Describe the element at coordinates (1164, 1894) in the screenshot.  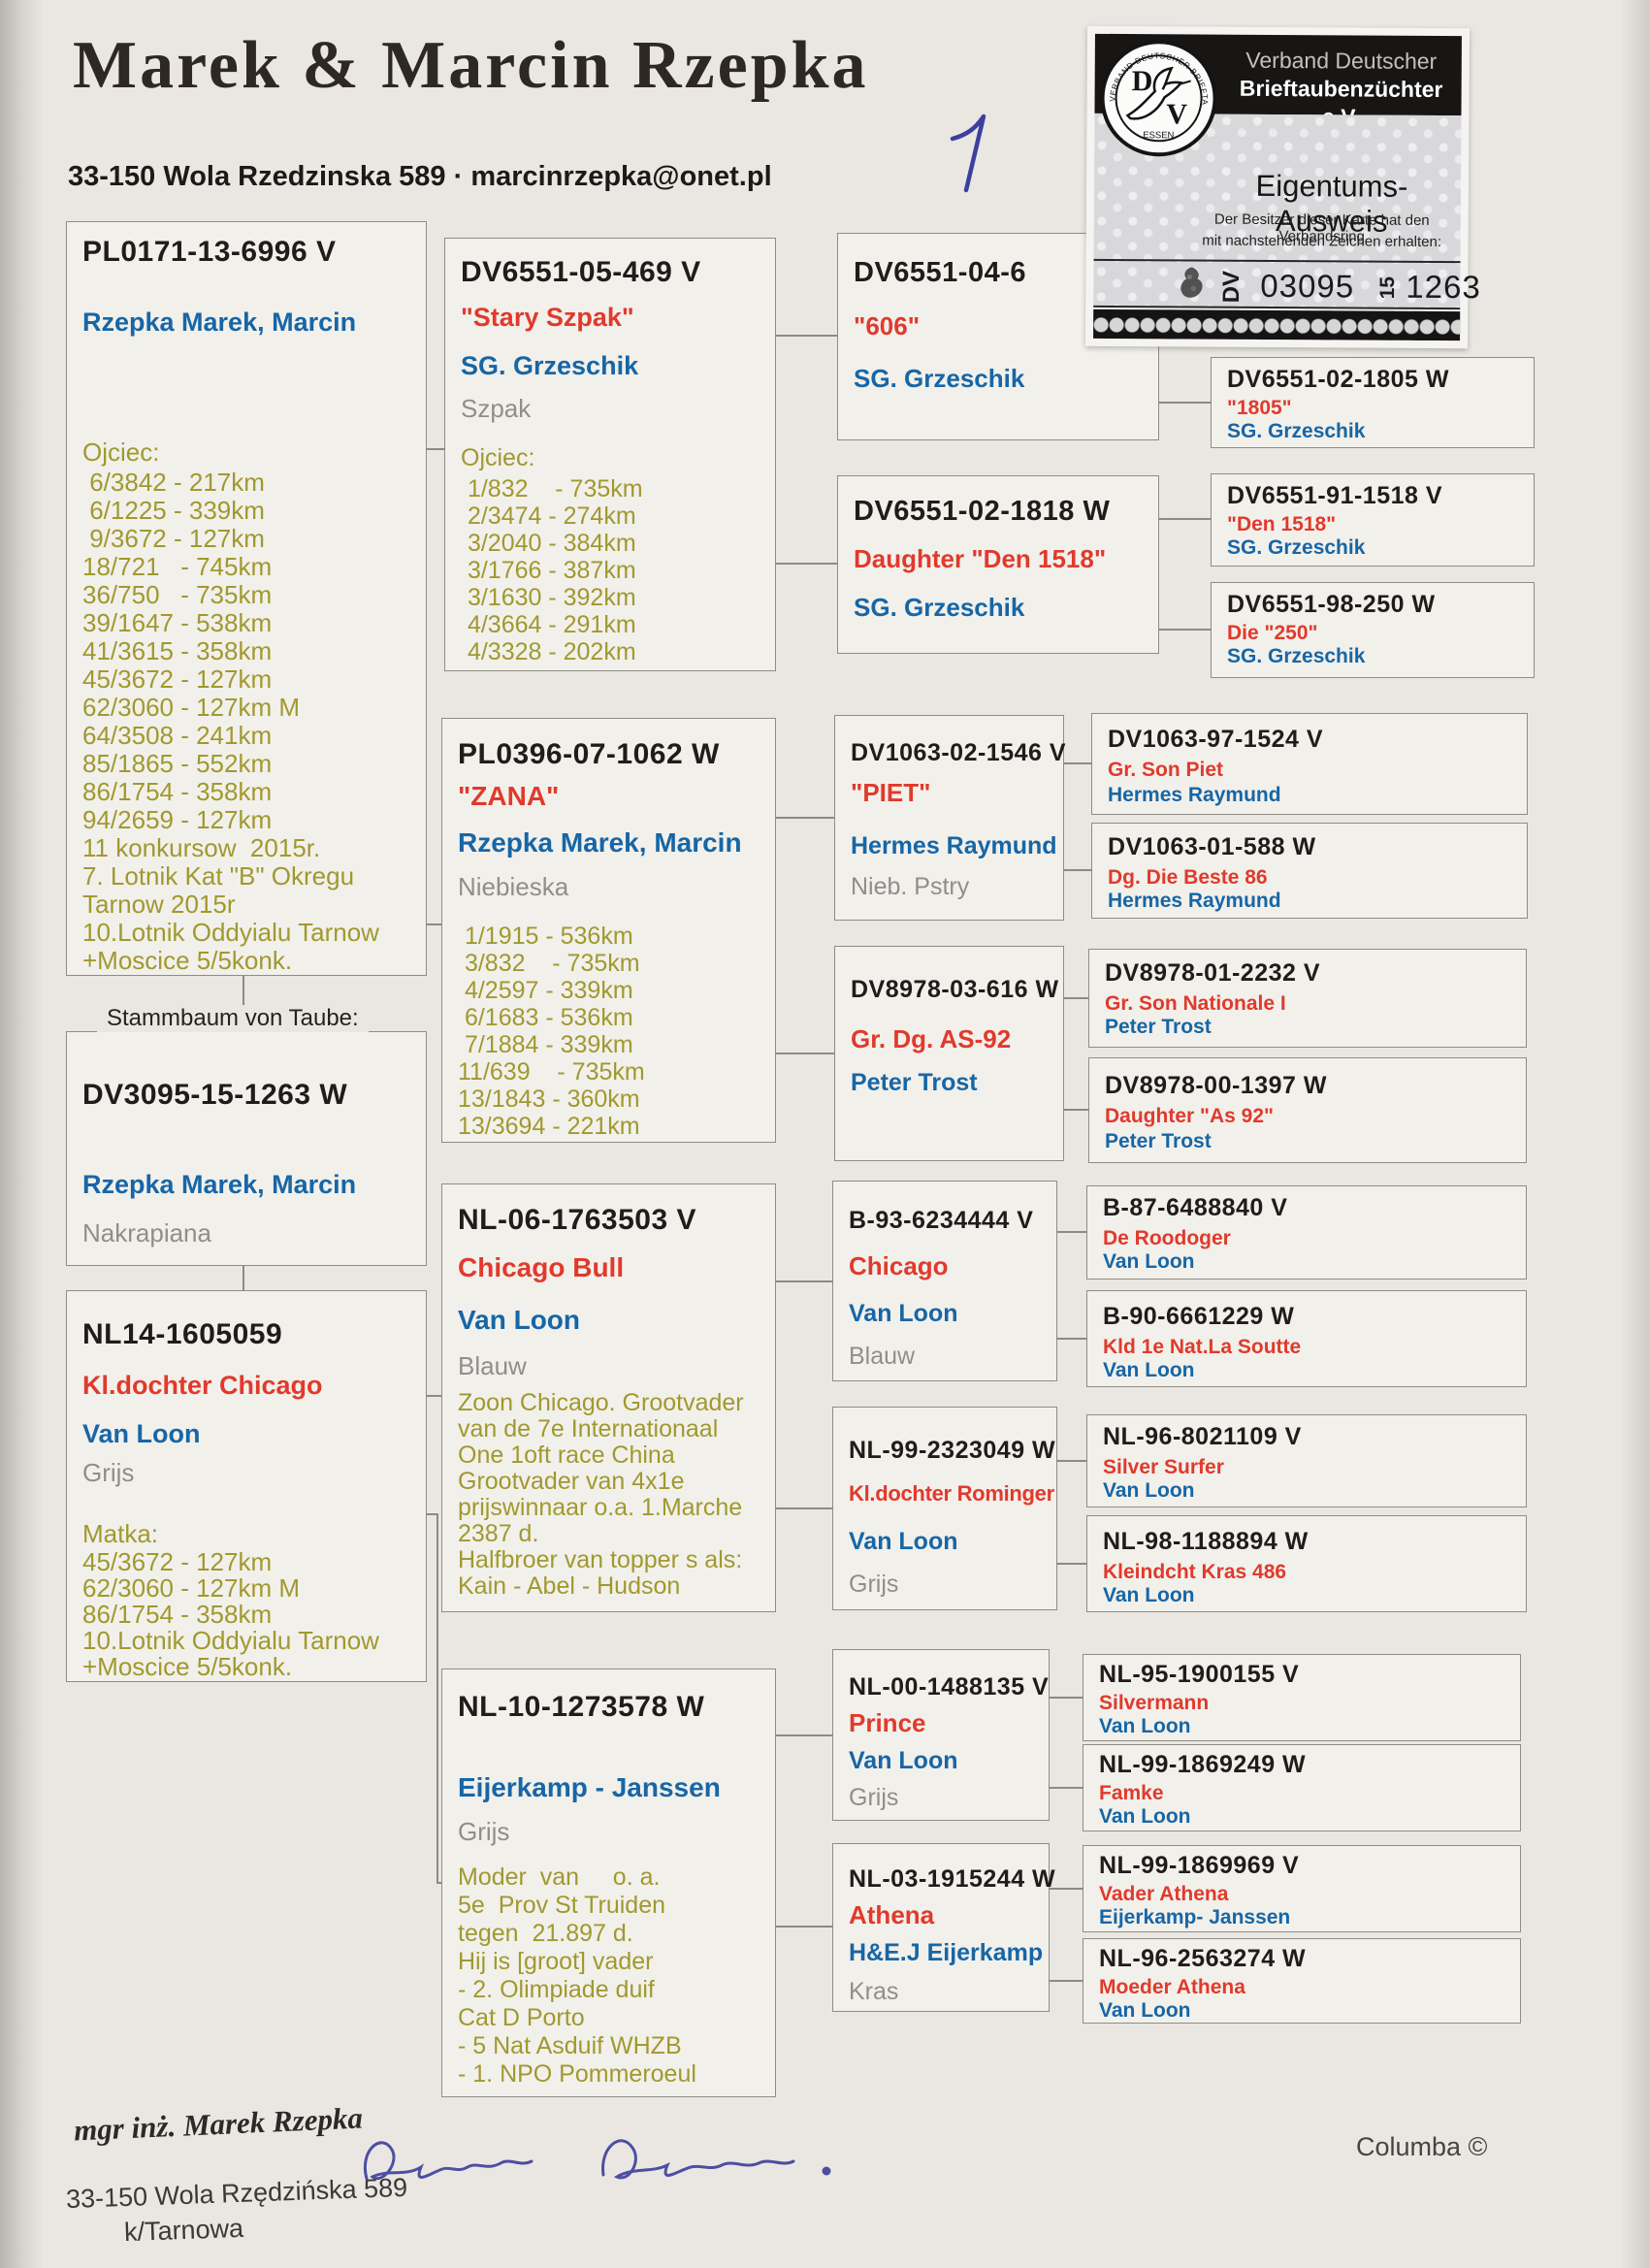
I see `pigeon-name: Vader Athena` at that location.